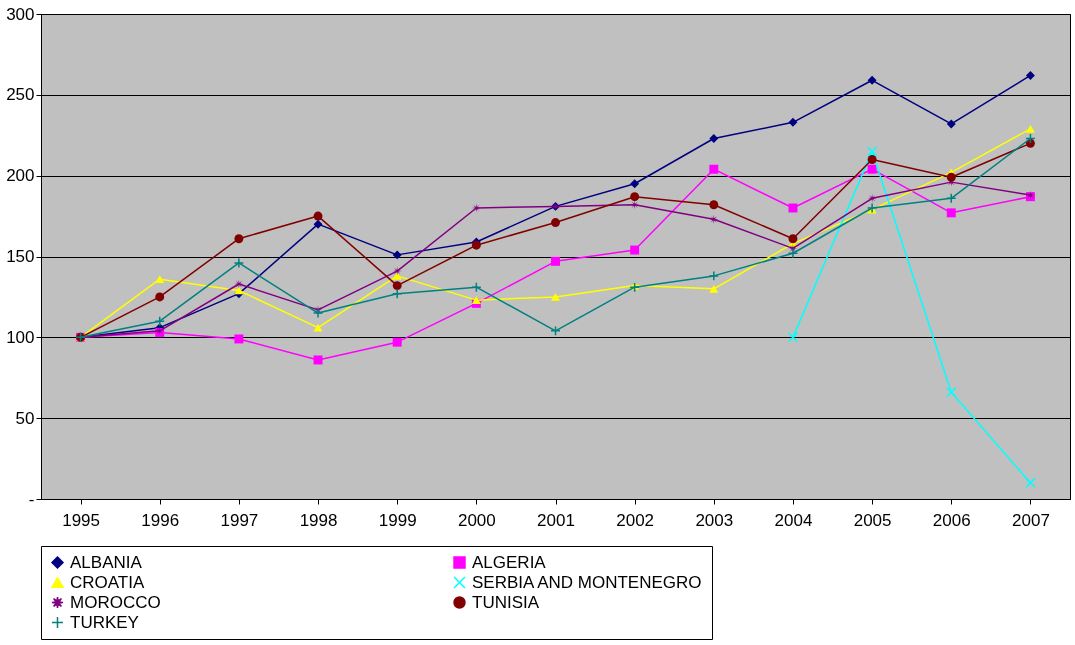  Describe the element at coordinates (951, 520) in the screenshot. I see `x-tick-label: 2006` at that location.